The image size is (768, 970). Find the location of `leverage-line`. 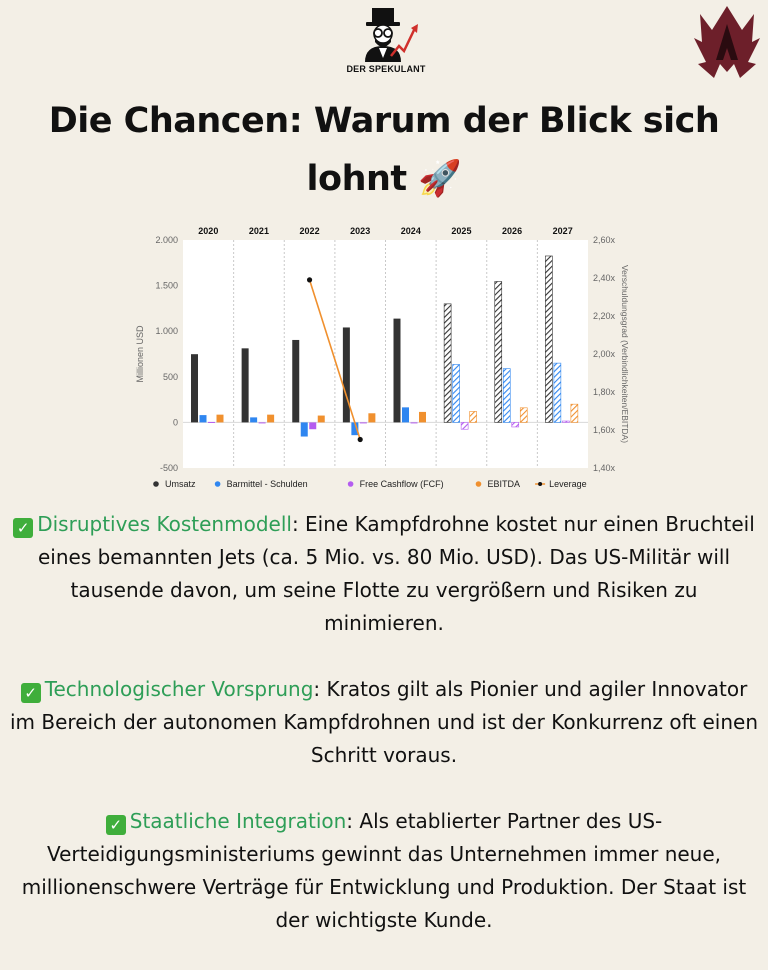

leverage-line is located at coordinates (334, 359).